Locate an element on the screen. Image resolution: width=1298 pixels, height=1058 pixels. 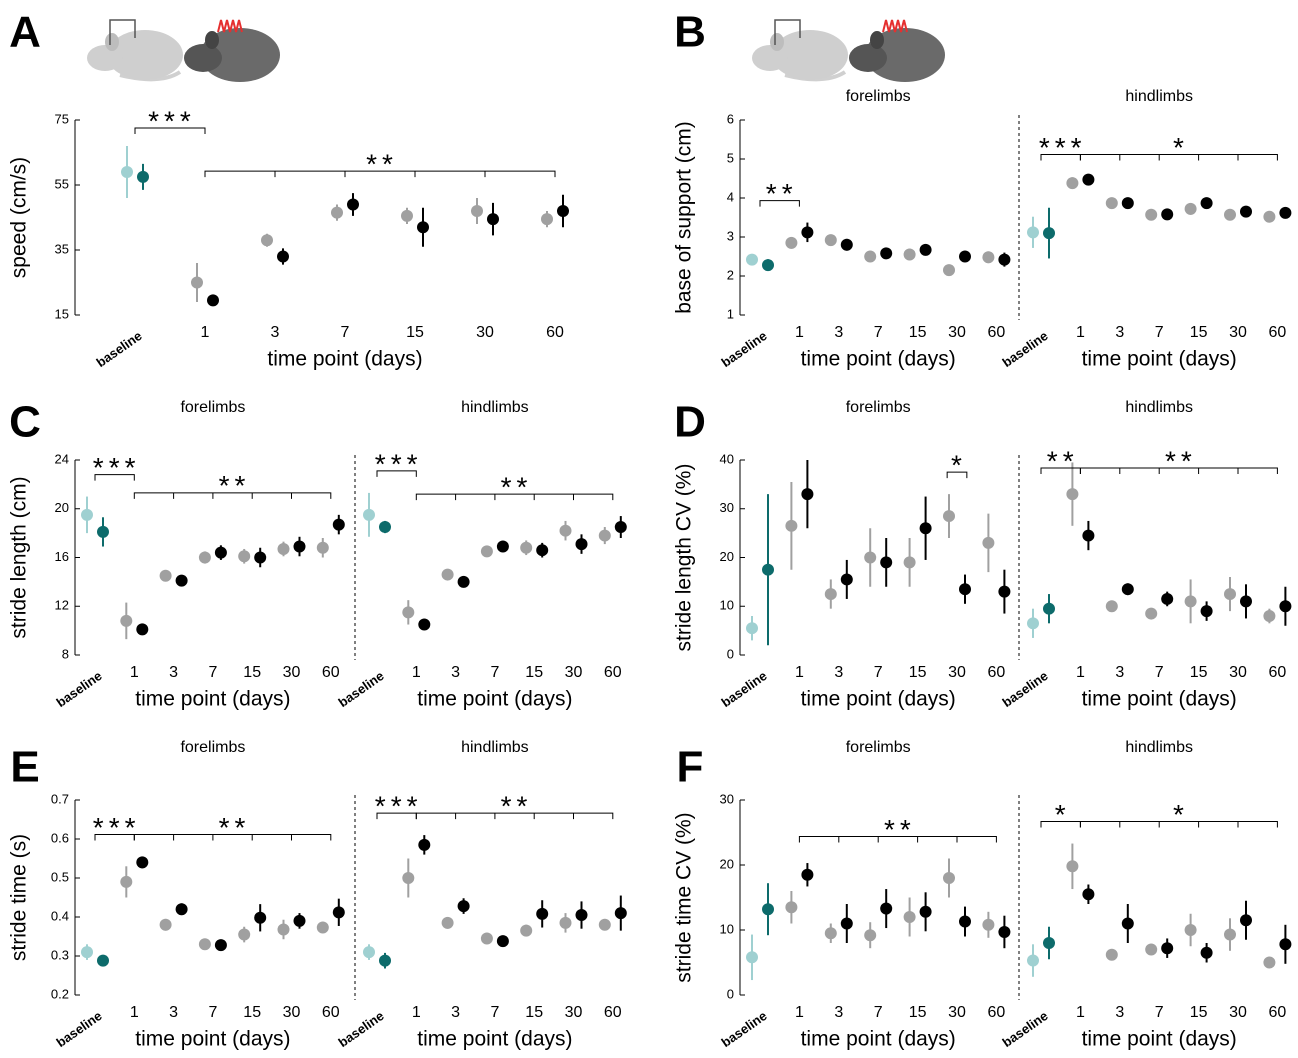
y-tick-label: 0.6 is located at coordinates (60, 837).